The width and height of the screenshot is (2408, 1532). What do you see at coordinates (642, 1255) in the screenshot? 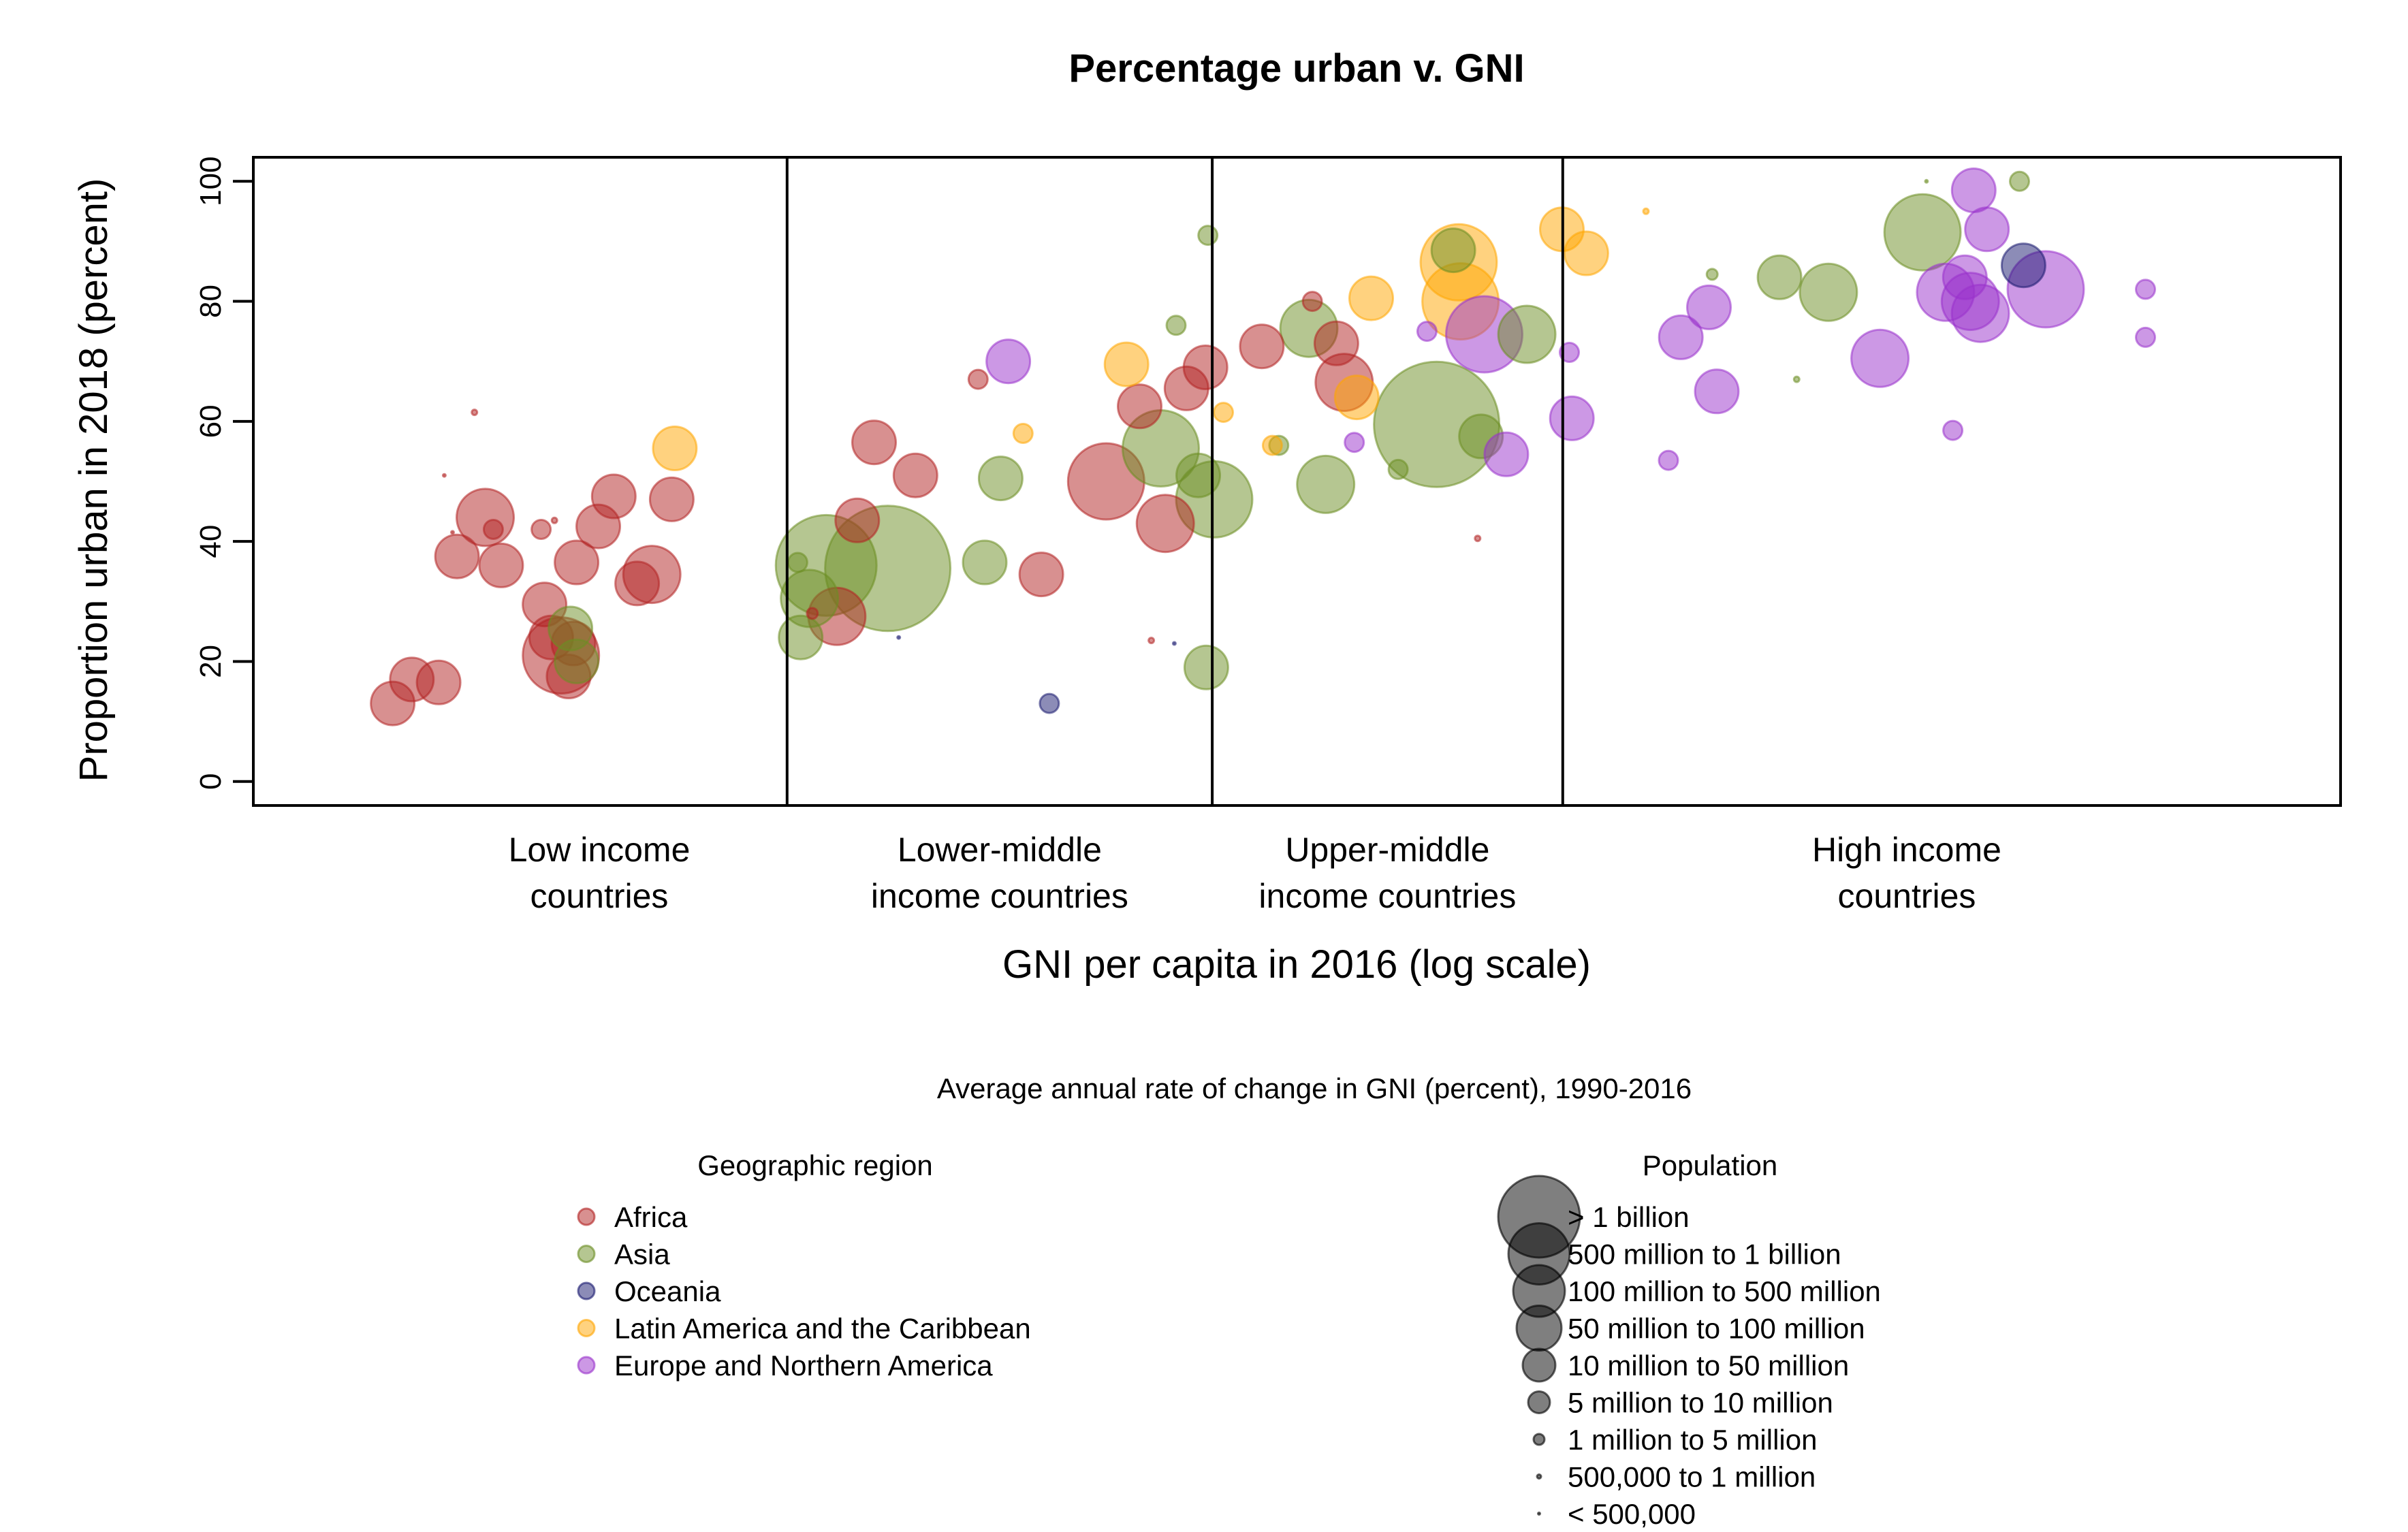
I see `legend-region-label: Asia` at bounding box center [642, 1255].